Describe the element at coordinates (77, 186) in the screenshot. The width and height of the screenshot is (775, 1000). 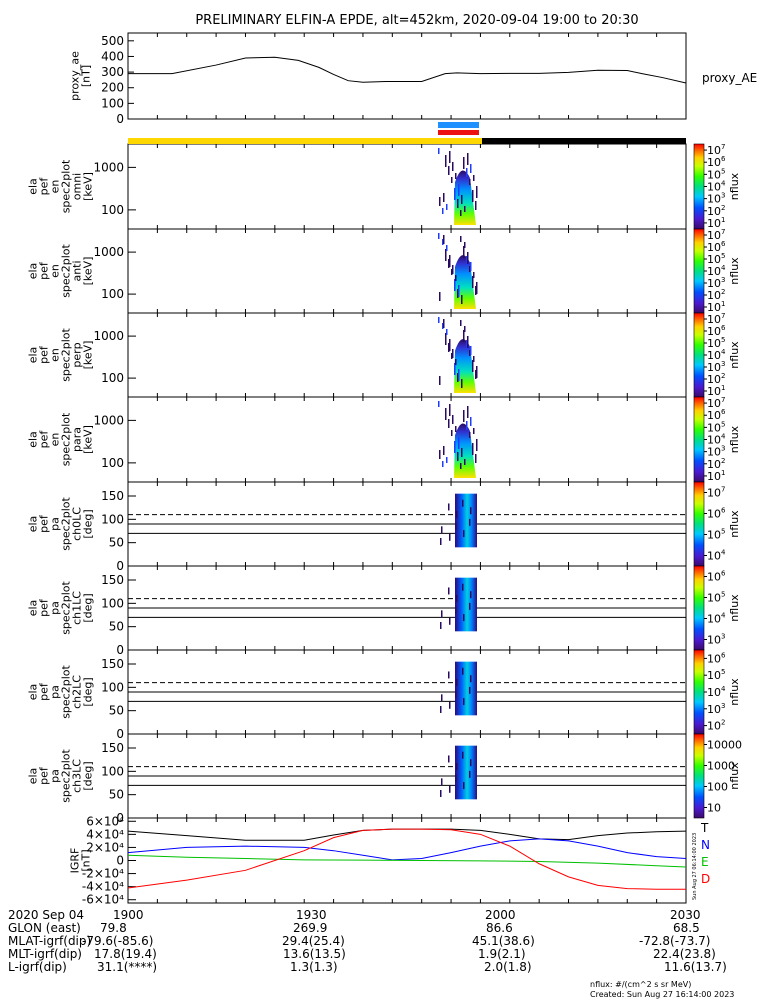
I see `y-axis-label: omni` at that location.